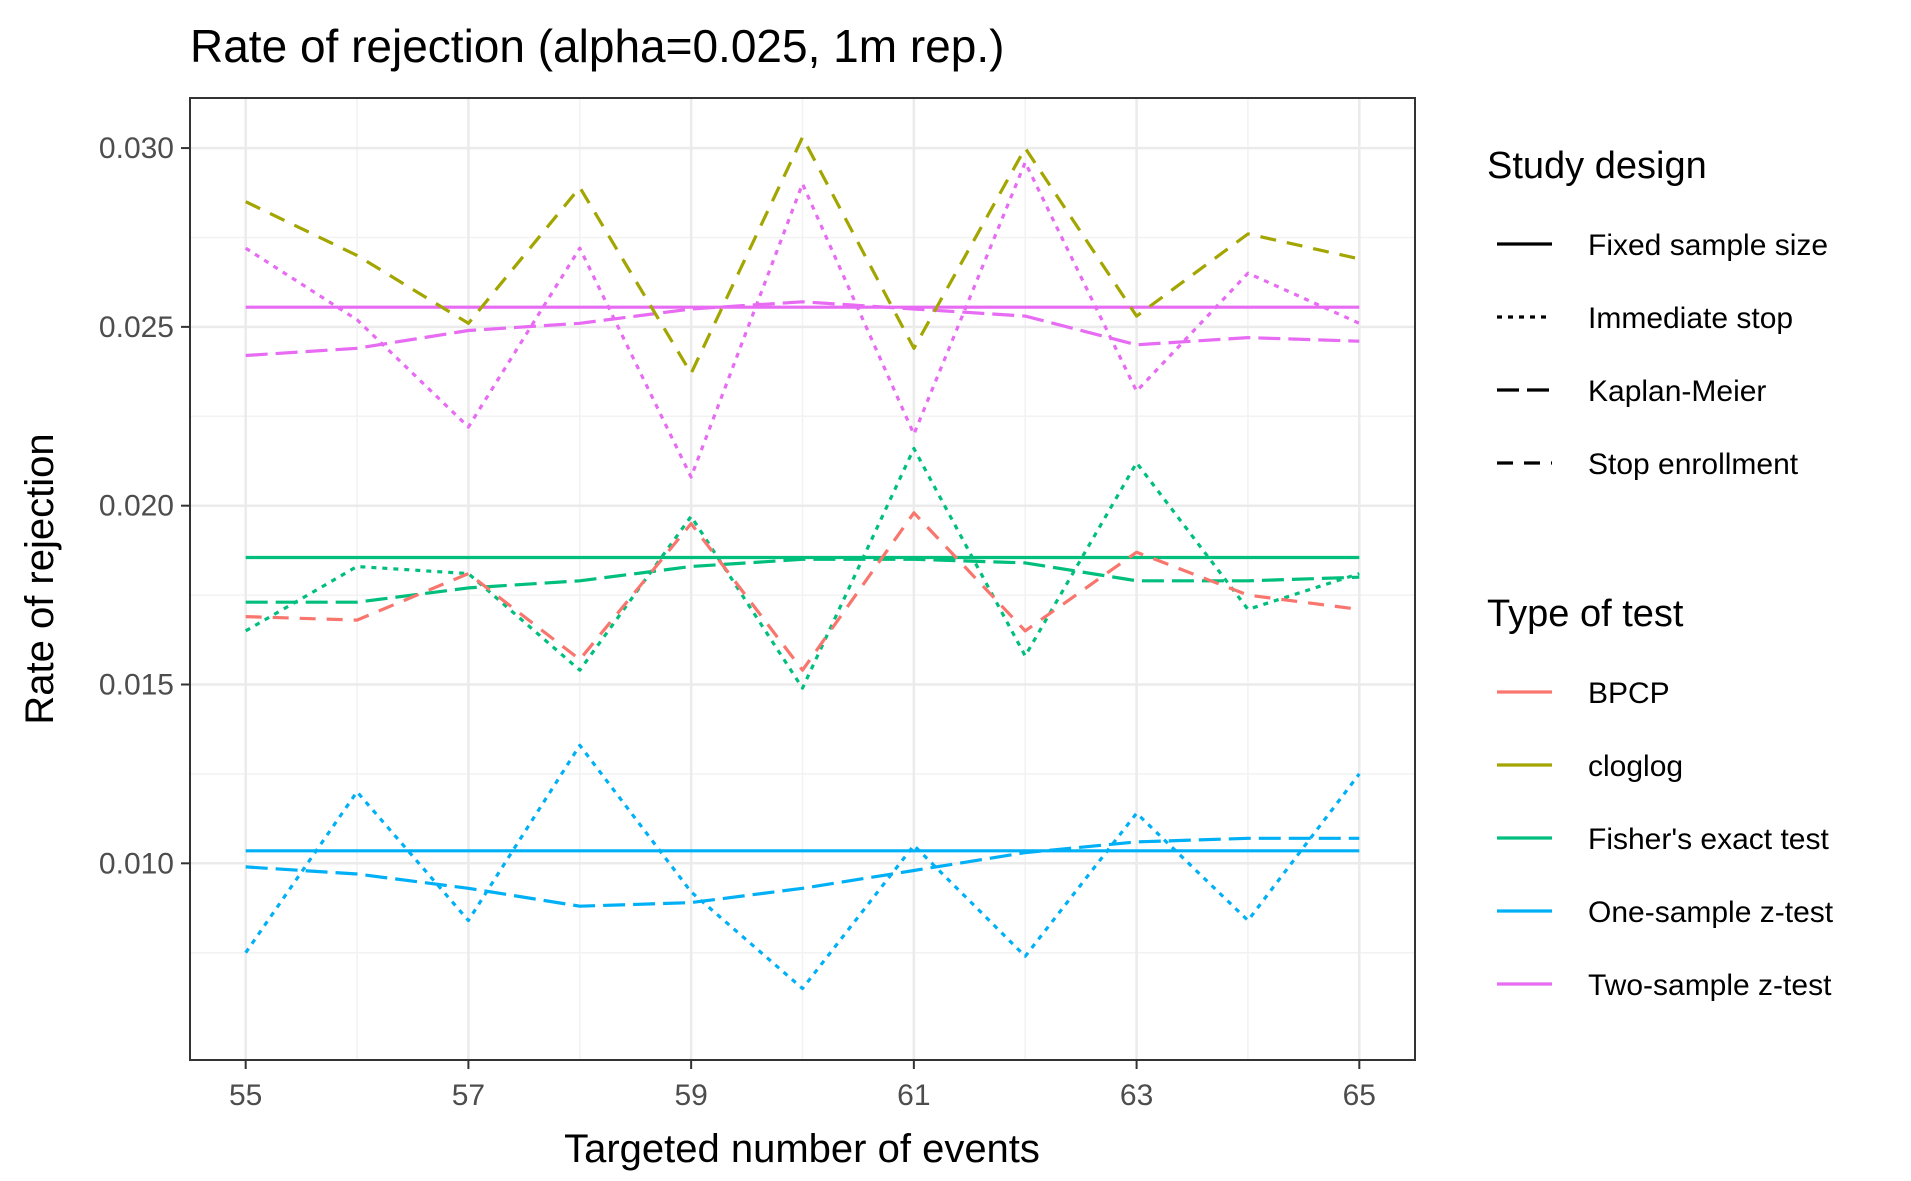  Describe the element at coordinates (597, 46) in the screenshot. I see `chart-title: Rate of rejection (alpha=0.025, 1m rep.)` at that location.